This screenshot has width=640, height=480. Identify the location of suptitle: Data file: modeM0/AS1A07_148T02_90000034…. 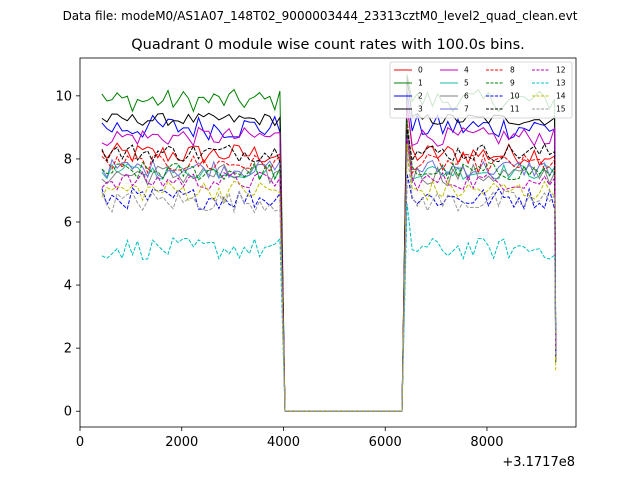
(320, 16).